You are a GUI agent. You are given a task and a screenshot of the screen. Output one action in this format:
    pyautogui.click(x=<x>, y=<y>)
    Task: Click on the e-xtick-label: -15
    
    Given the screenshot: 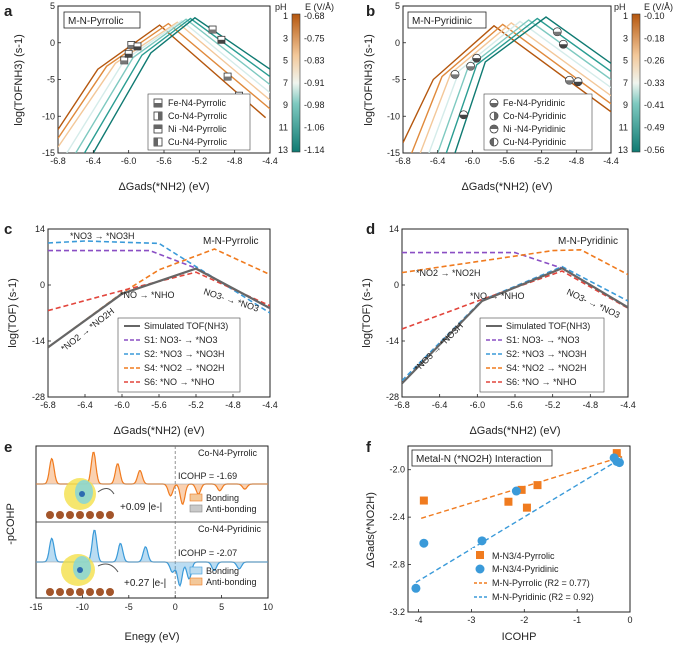 What is the action you would take?
    pyautogui.click(x=35, y=607)
    